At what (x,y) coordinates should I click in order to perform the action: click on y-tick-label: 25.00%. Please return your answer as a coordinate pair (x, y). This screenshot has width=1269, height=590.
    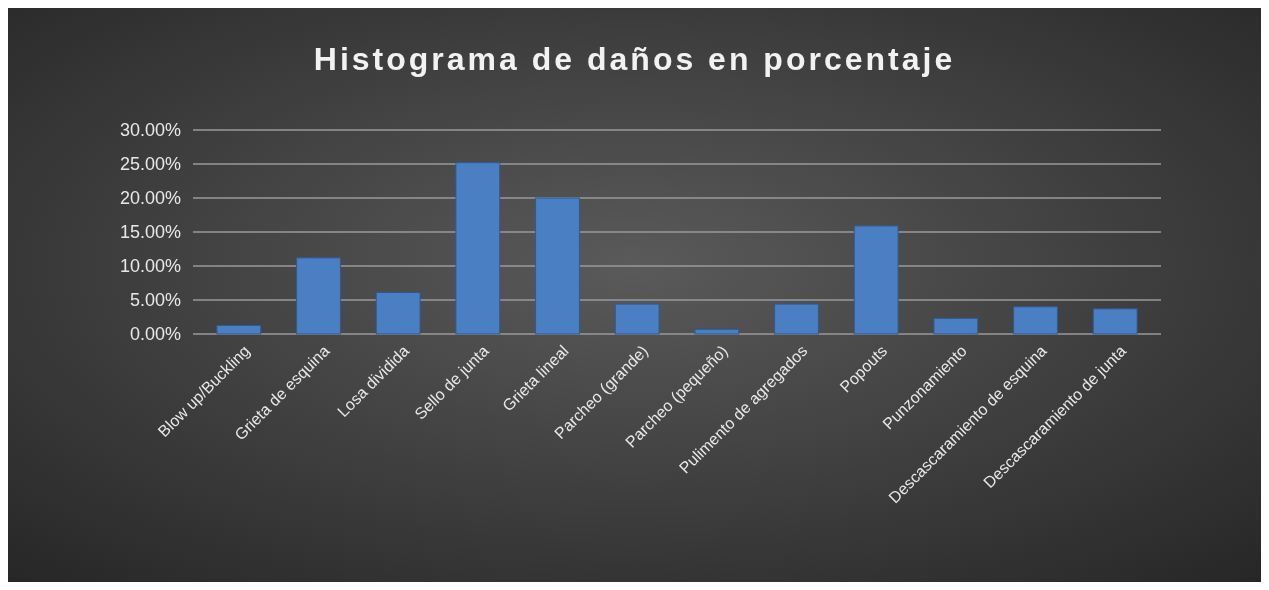
    Looking at the image, I should click on (150, 164).